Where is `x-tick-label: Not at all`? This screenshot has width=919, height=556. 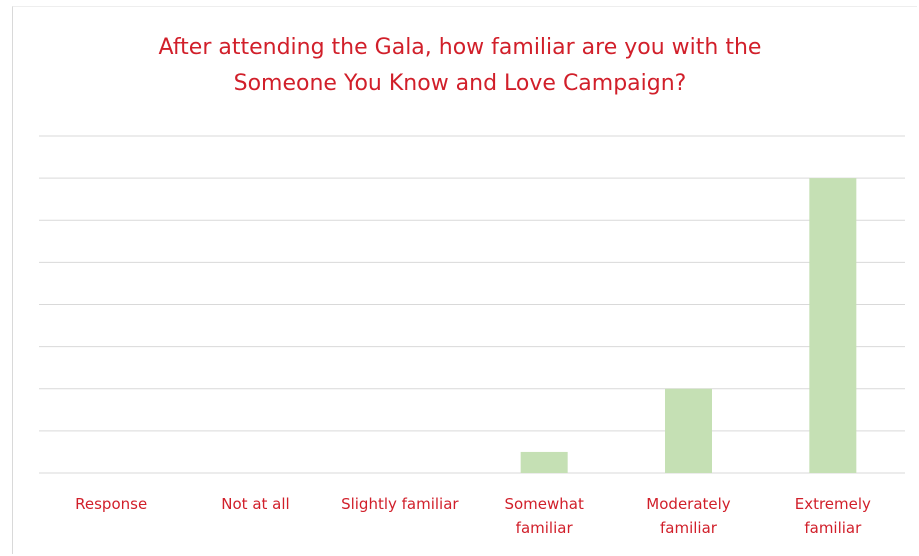 x-tick-label: Not at all is located at coordinates (255, 504).